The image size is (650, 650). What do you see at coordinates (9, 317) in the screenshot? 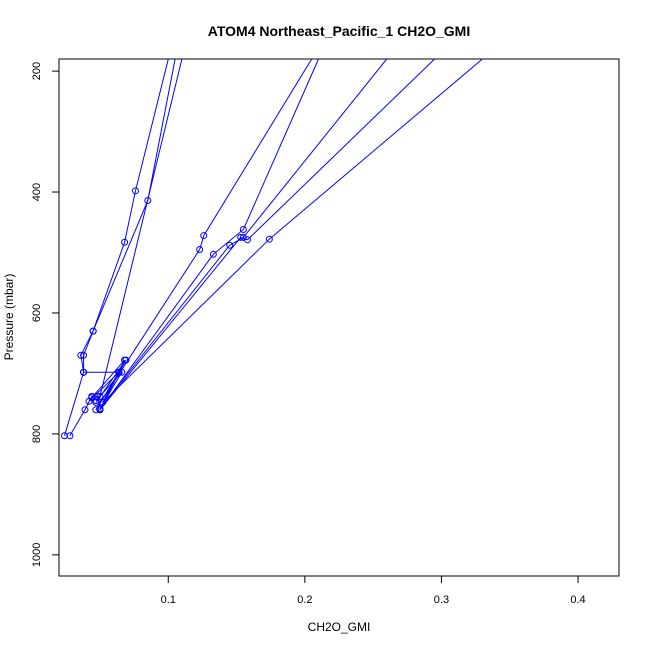
I see `y-axis-label: Pressure (mbar)` at bounding box center [9, 317].